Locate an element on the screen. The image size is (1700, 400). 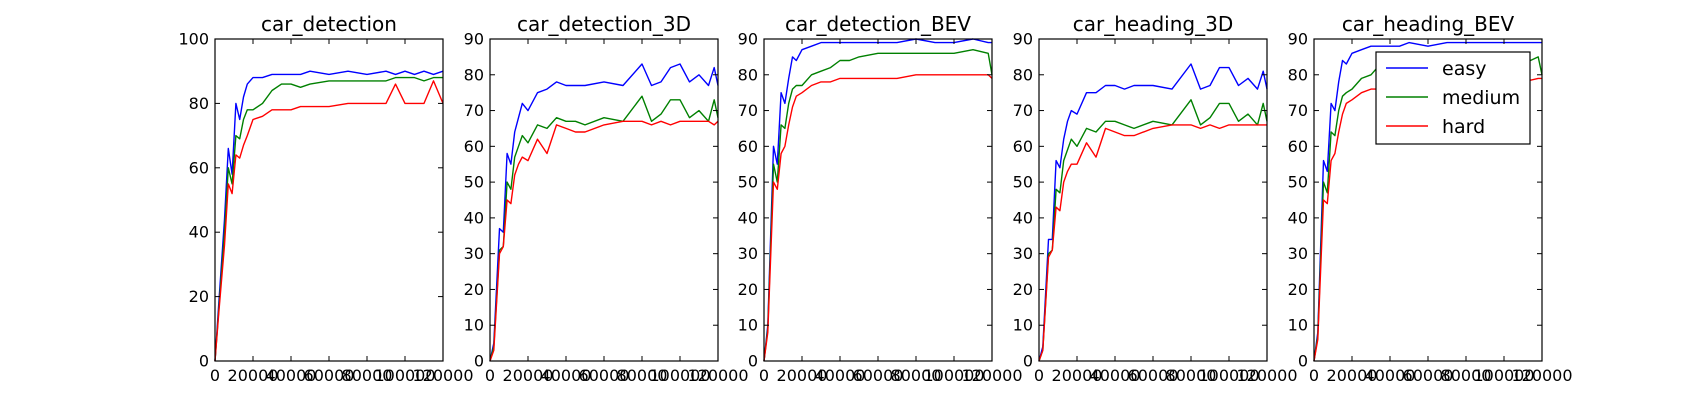
chart-title: car_detection_3D is located at coordinates (604, 24).